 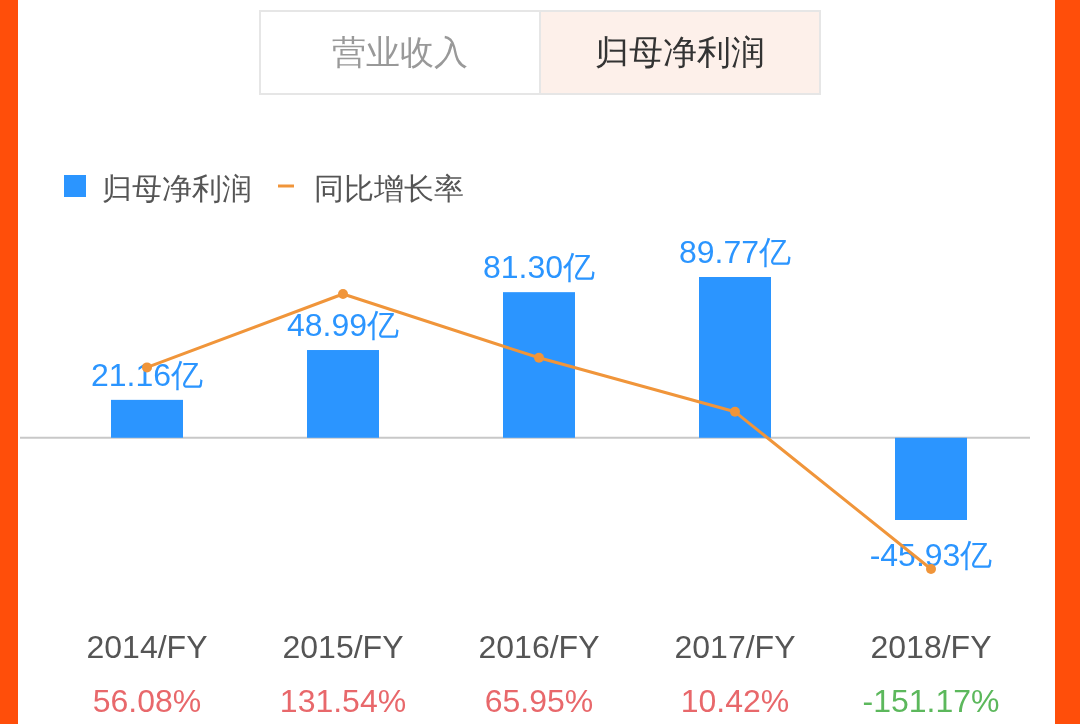 I want to click on data-label: 65.95%, so click(x=539, y=701).